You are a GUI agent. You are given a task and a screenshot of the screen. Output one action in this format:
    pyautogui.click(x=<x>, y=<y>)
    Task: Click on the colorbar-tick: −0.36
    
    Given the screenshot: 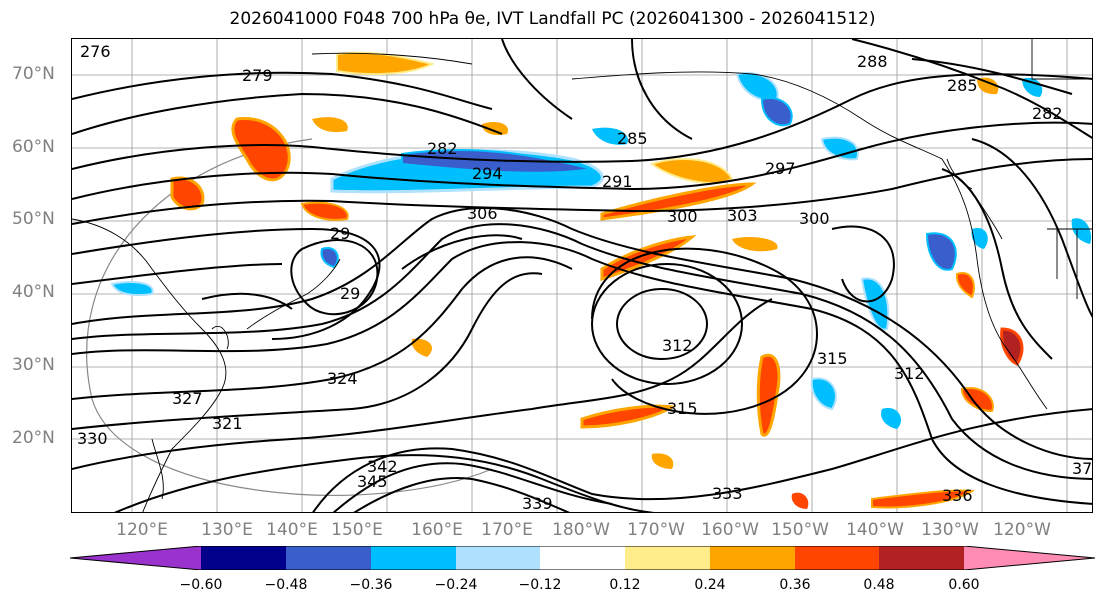 What is the action you would take?
    pyautogui.click(x=371, y=585)
    